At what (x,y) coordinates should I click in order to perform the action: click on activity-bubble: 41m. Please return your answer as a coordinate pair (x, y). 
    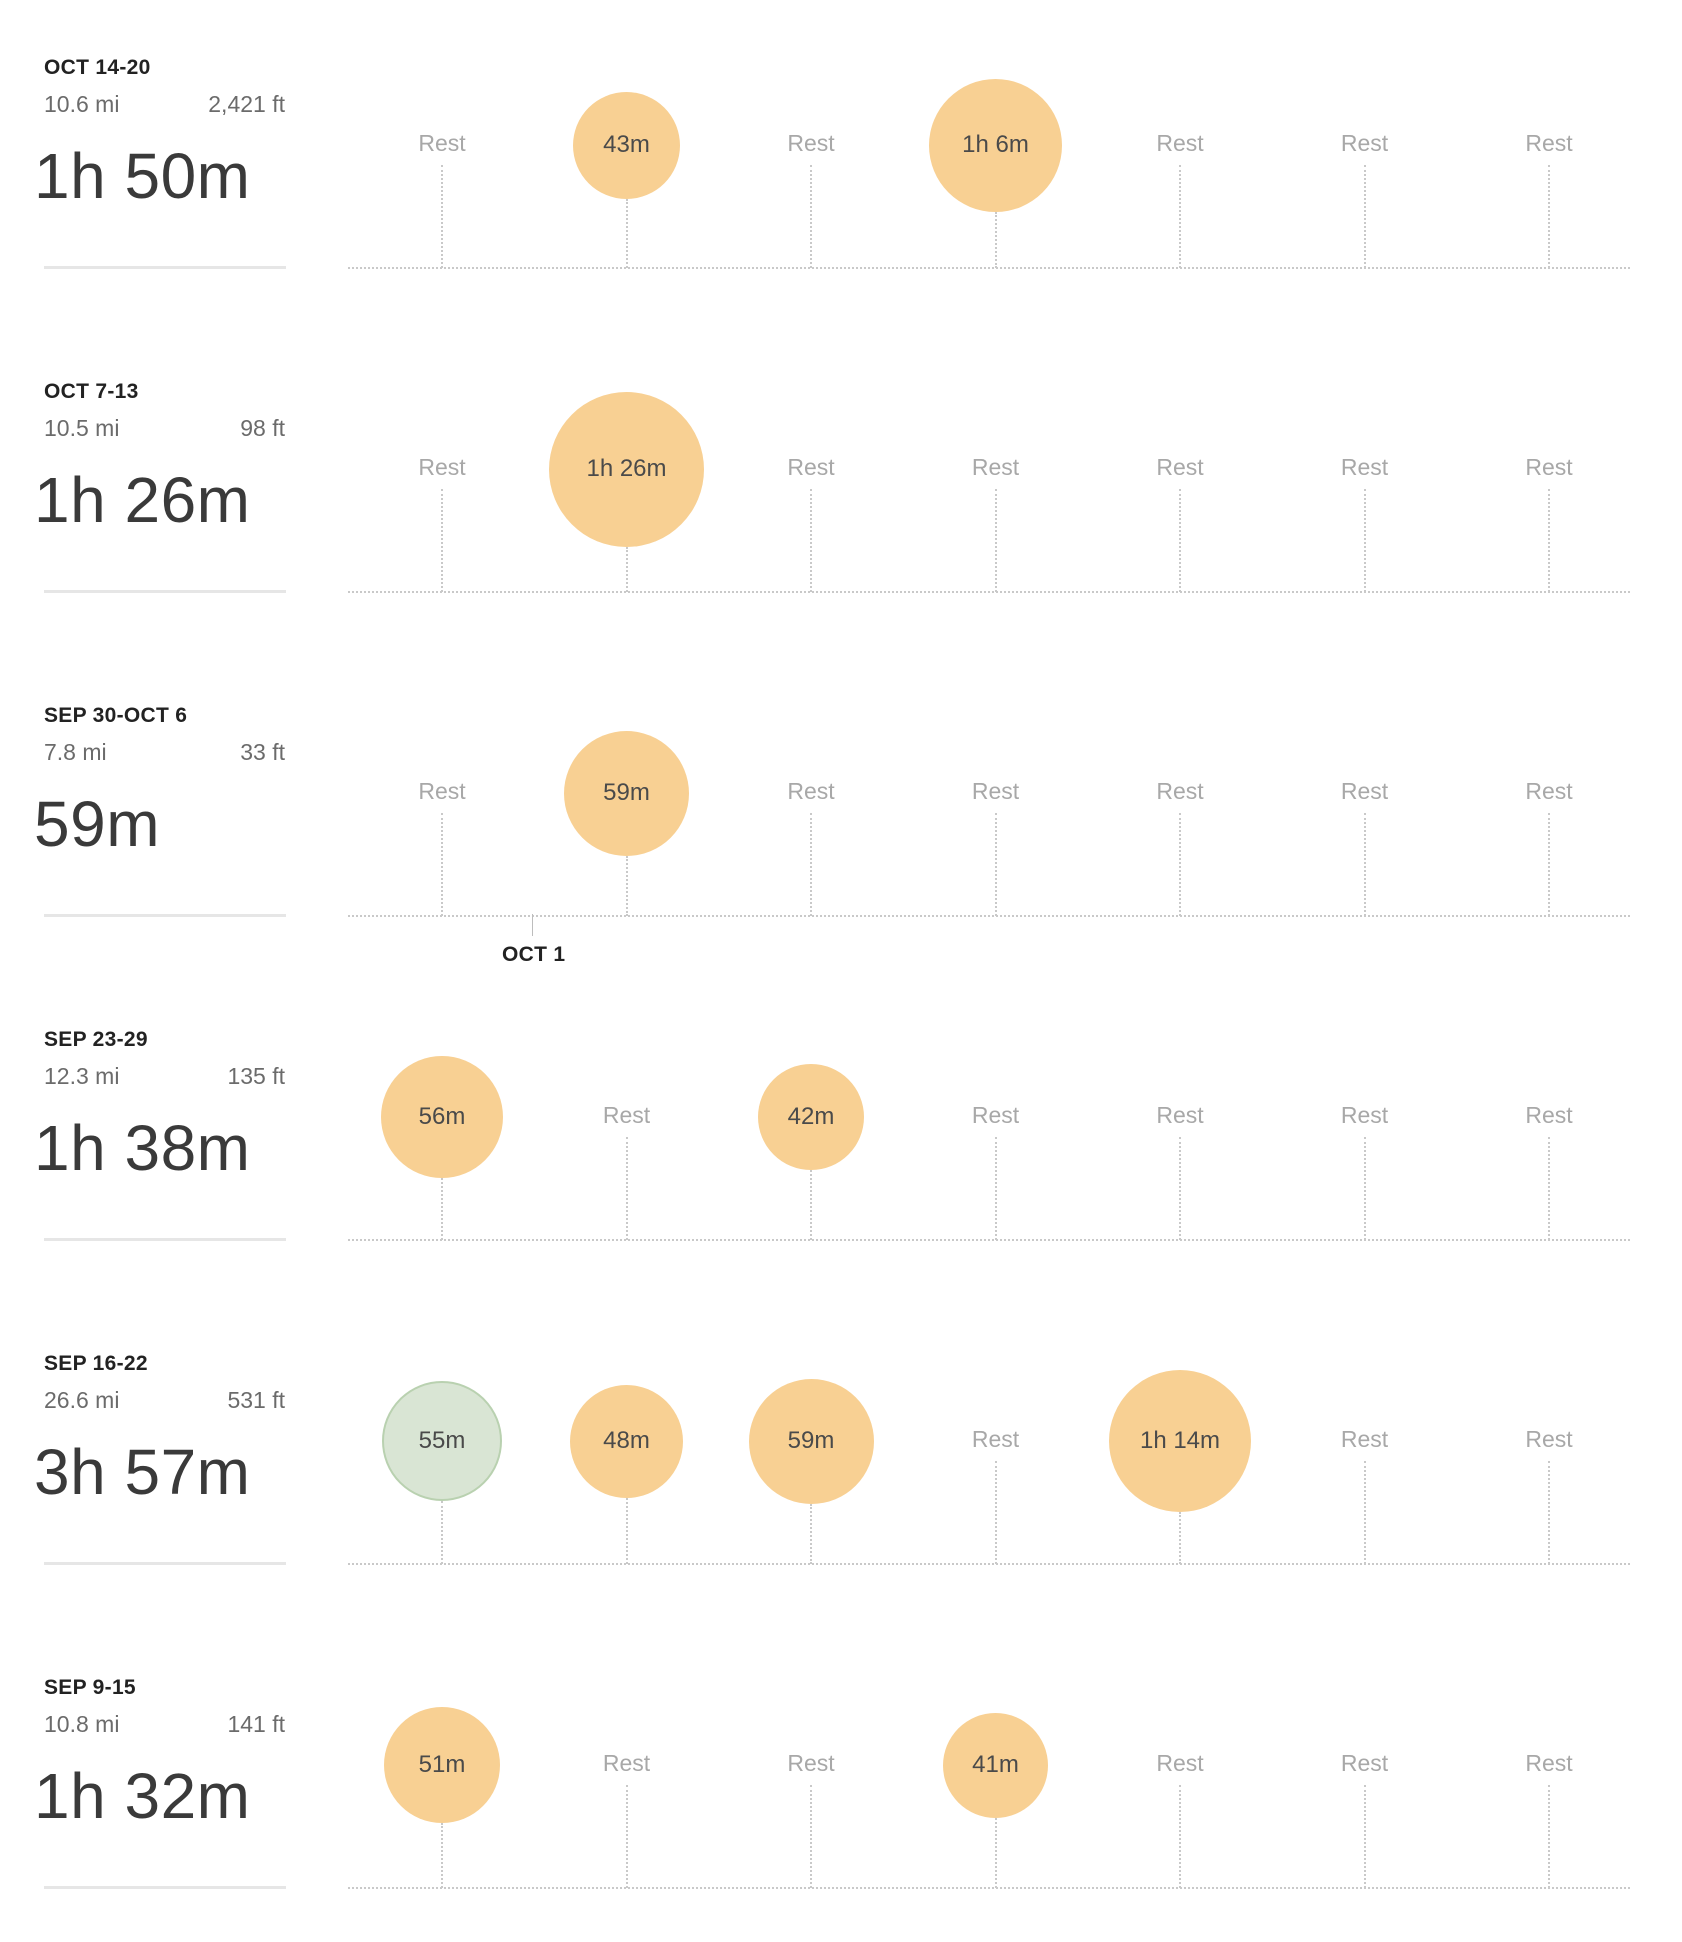
    Looking at the image, I should click on (995, 1765).